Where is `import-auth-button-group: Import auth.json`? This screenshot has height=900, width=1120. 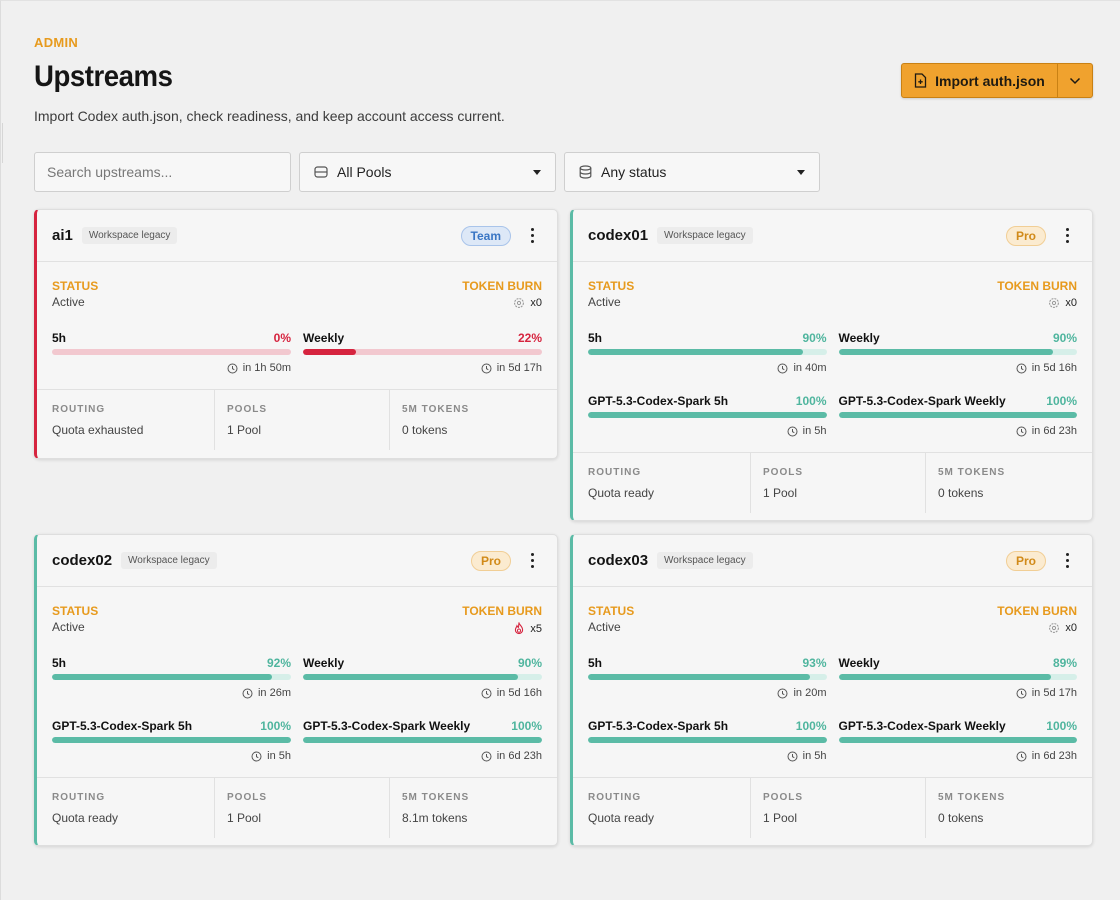
import-auth-button-group: Import auth.json is located at coordinates (997, 80).